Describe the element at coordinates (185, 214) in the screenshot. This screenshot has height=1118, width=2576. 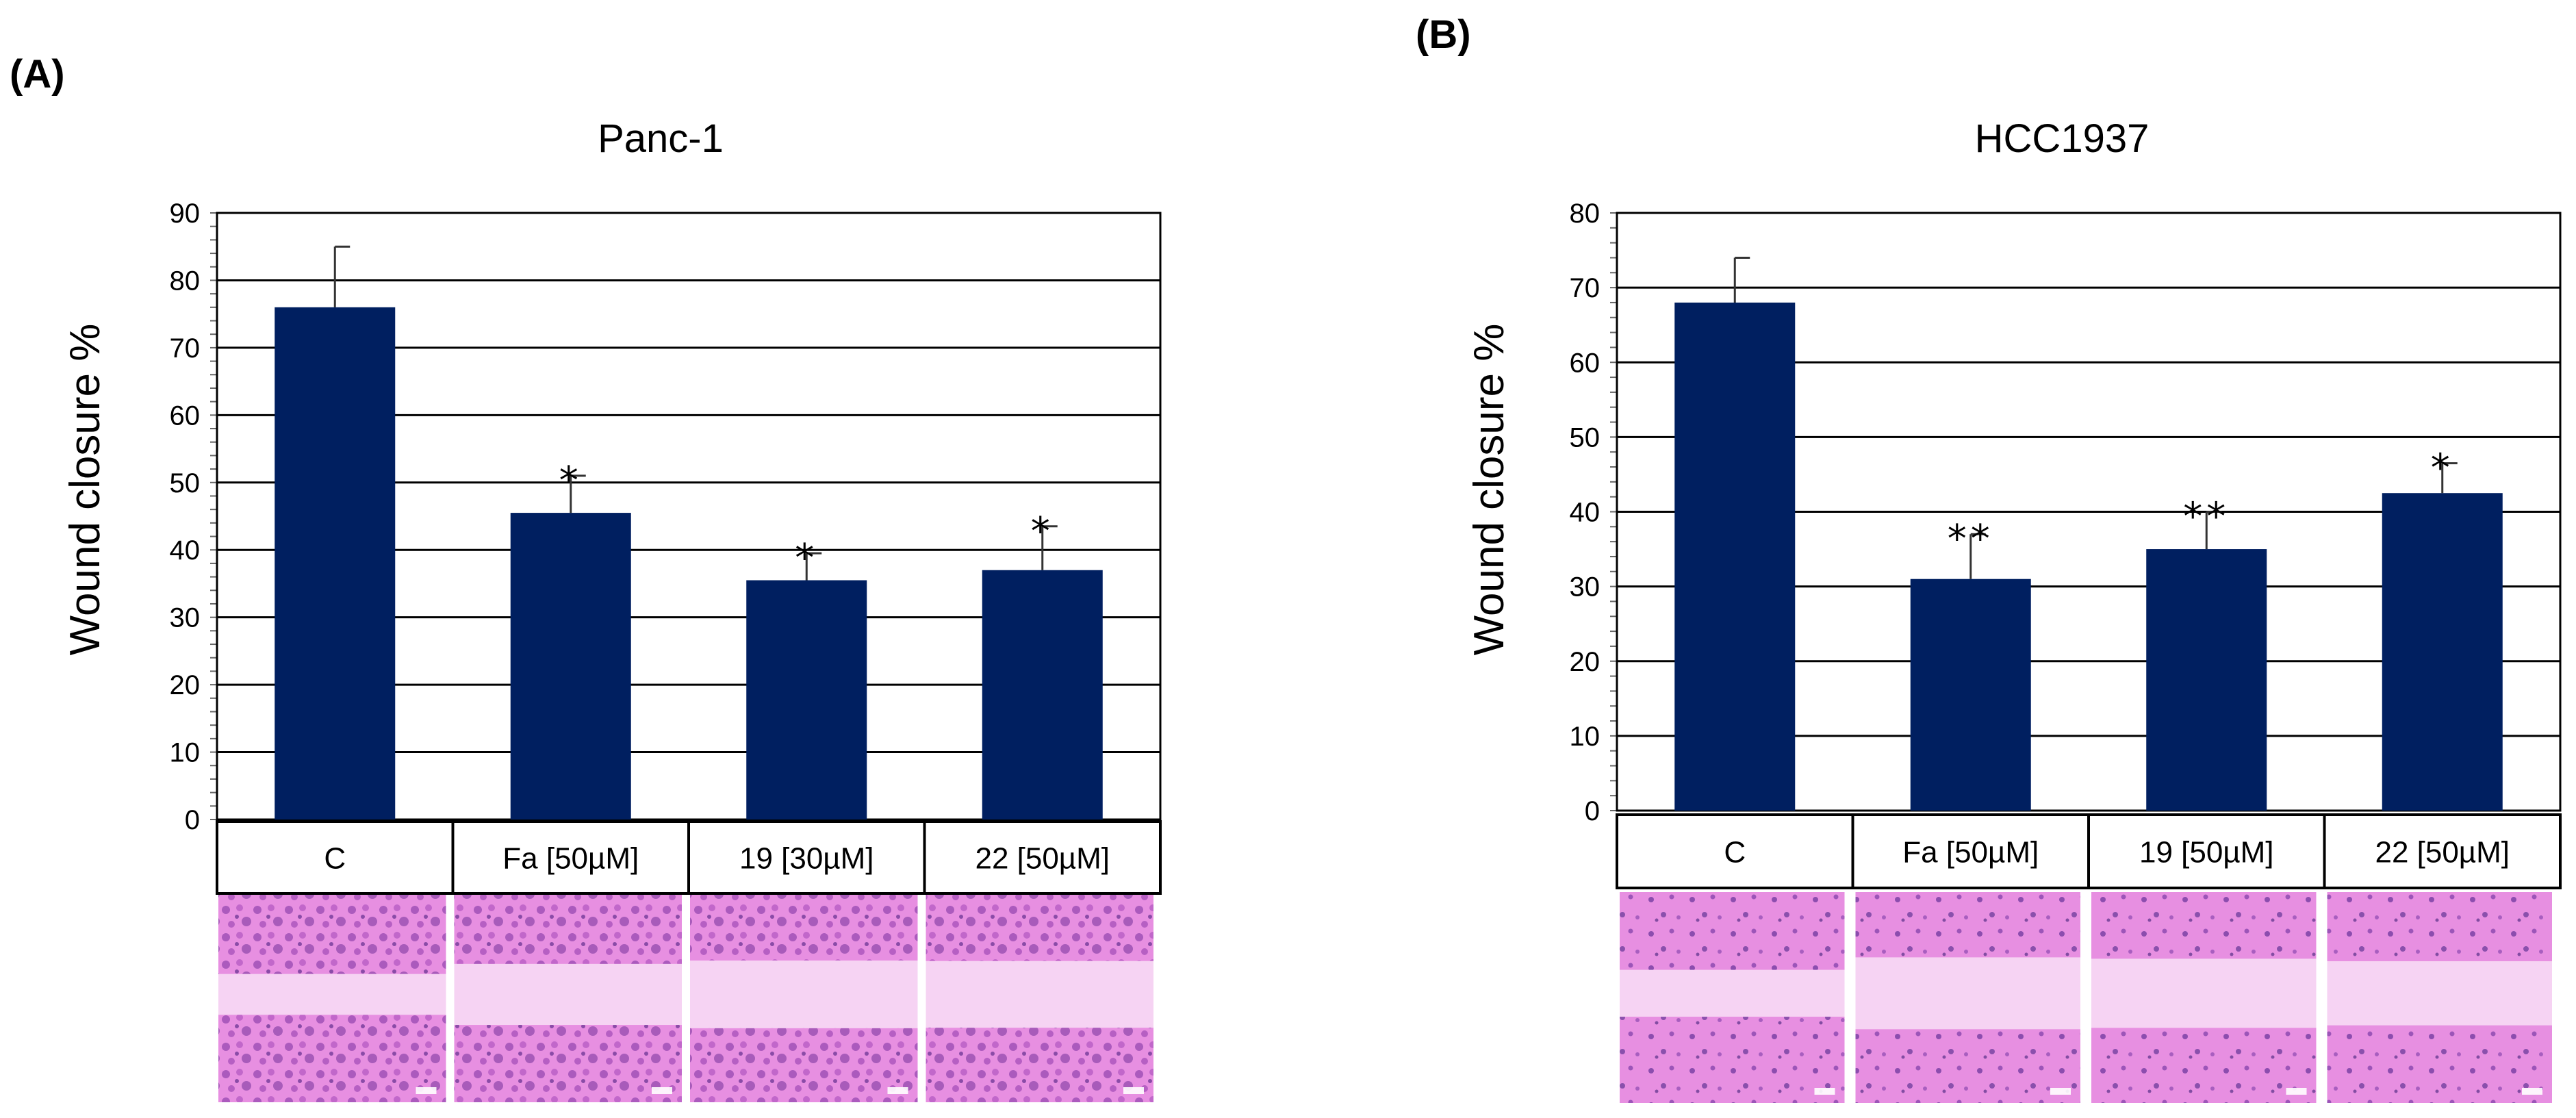
I see `y-tick-label: 90` at that location.